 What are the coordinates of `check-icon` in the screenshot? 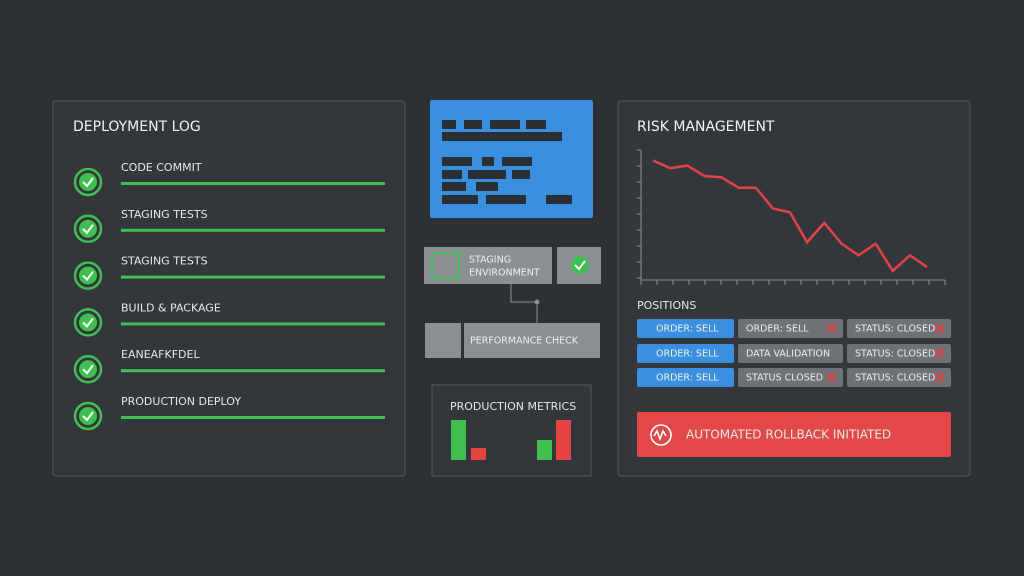 It's located at (580, 265).